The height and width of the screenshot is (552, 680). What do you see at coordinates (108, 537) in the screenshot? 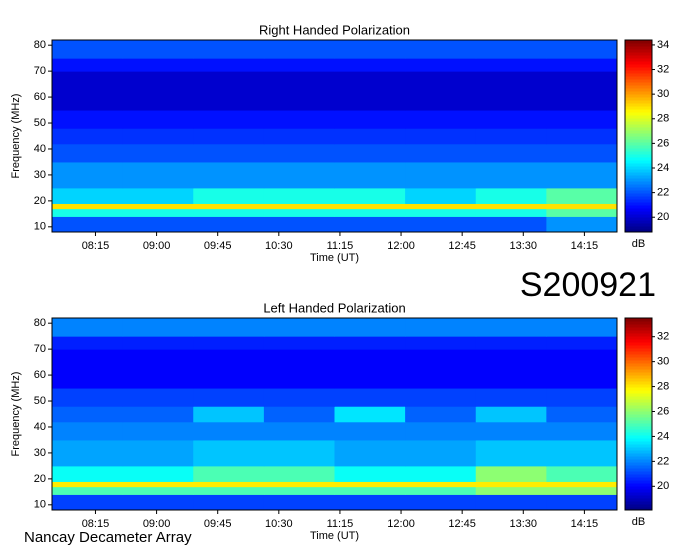
I see `footer: Nancay Decameter Array` at bounding box center [108, 537].